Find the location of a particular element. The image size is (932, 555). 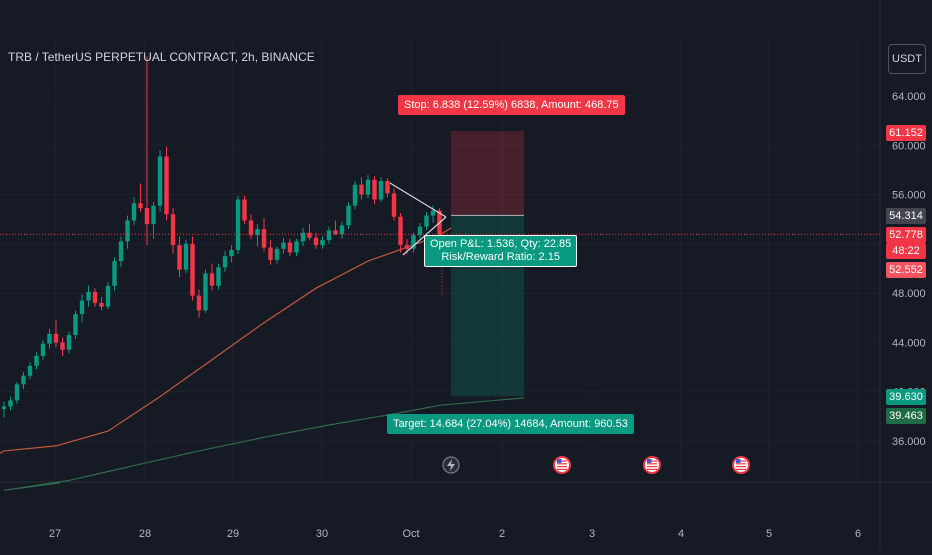

price-tick-label: 60.000 is located at coordinates (909, 146).